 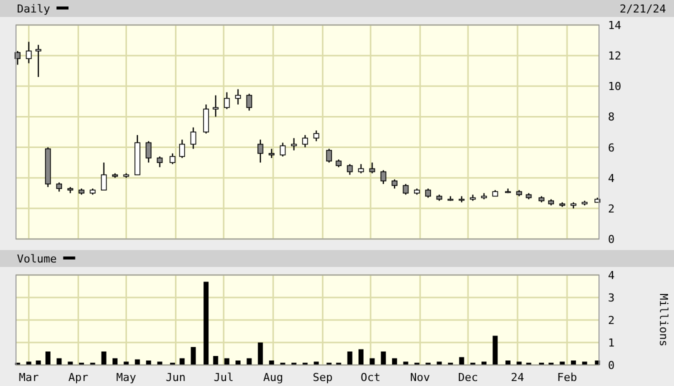 I want to click on x-tick-label: Nov, so click(x=420, y=377).